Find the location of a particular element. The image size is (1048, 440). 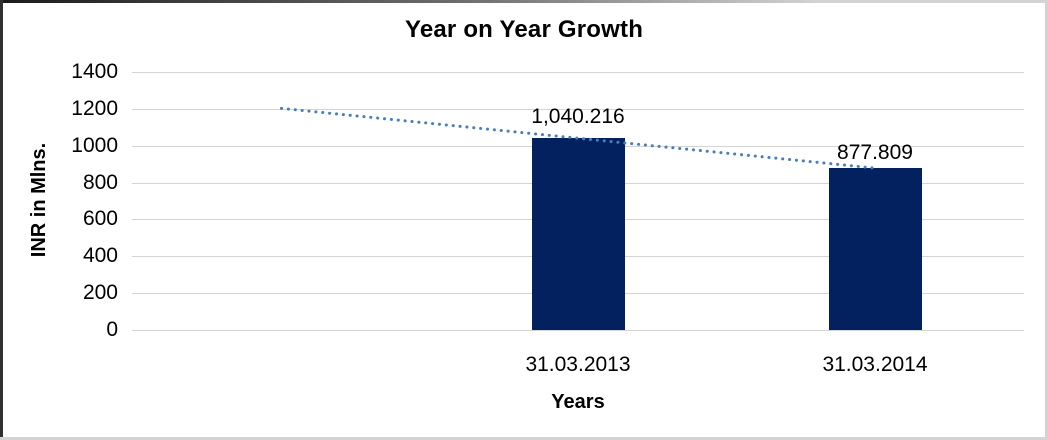

y-tick-label: 0 is located at coordinates (112, 329).